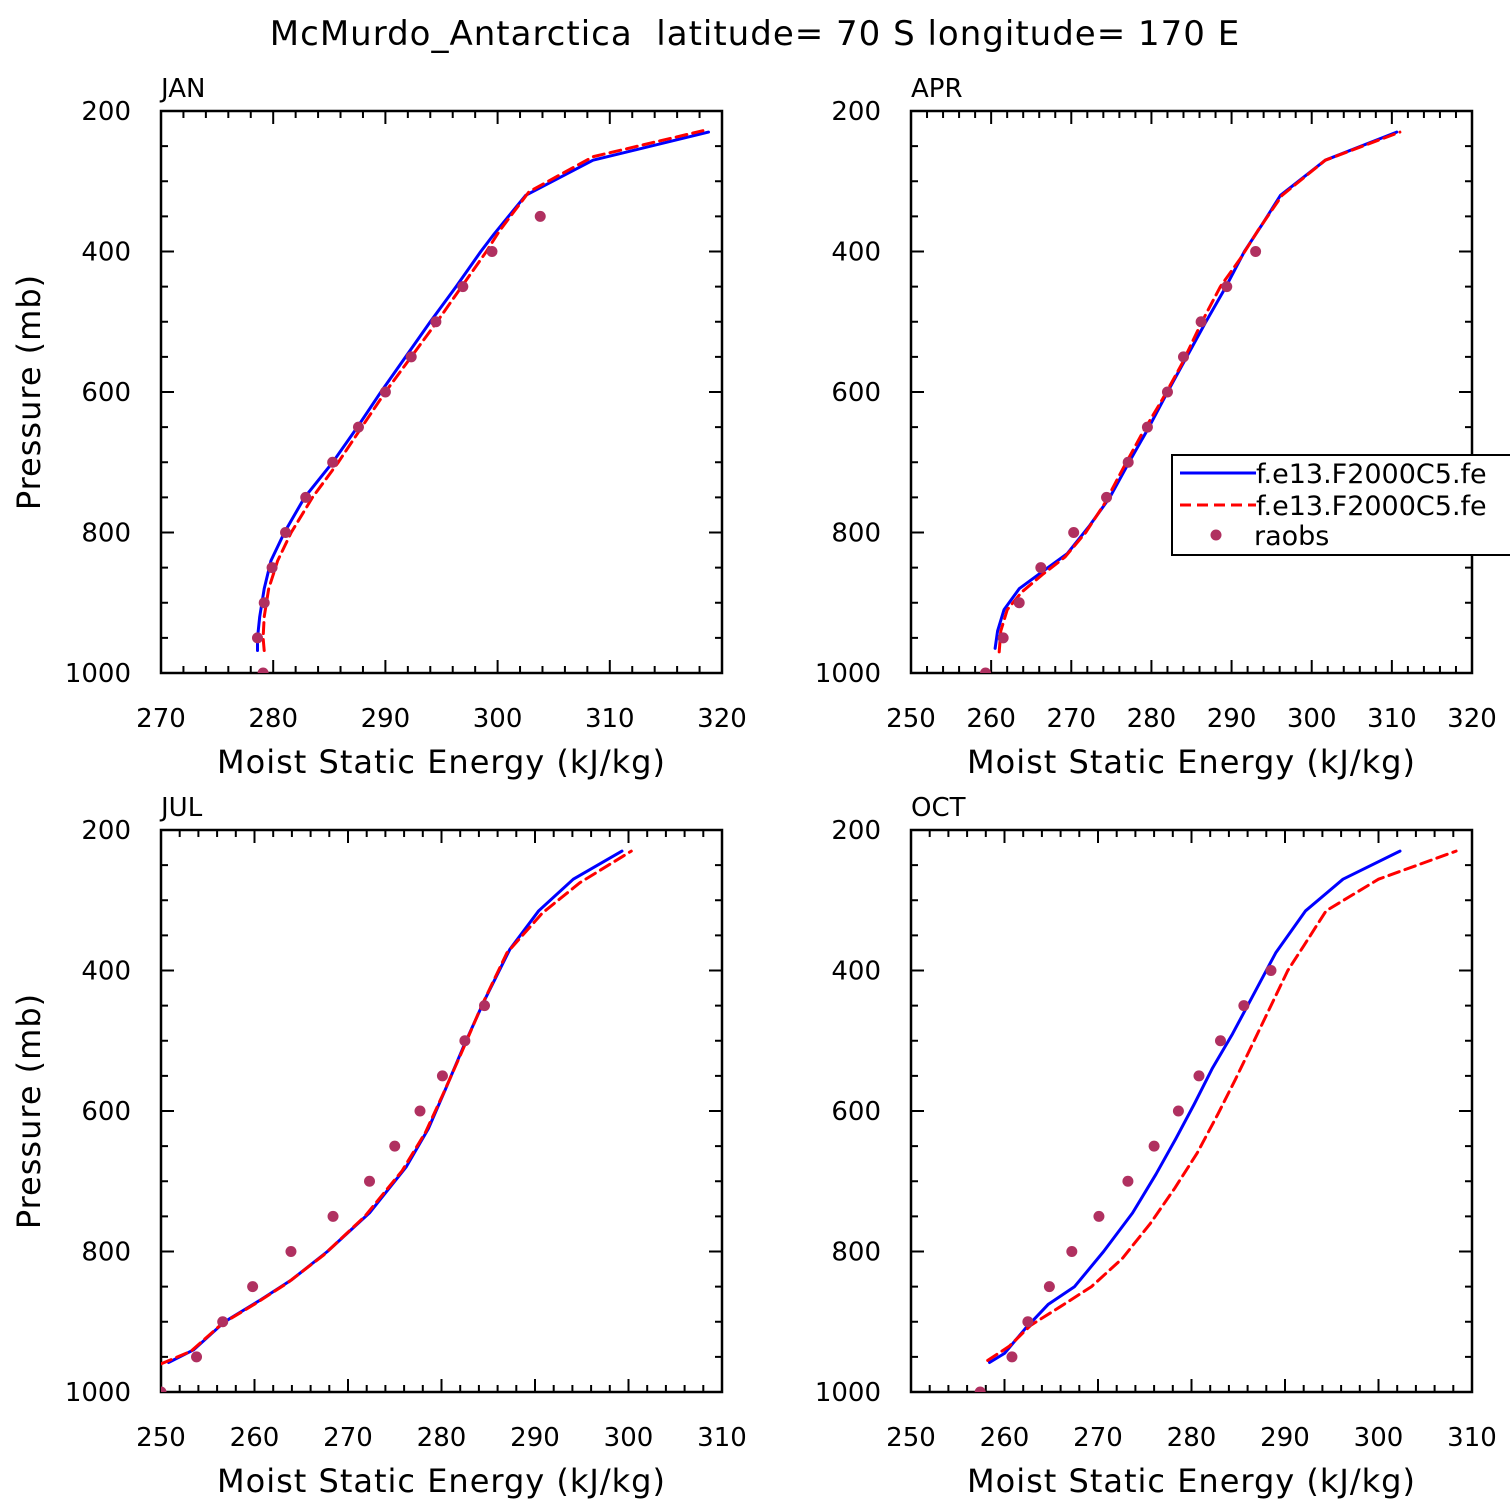 The image size is (1510, 1510). What do you see at coordinates (1472, 719) in the screenshot?
I see `x-tick-label: 320` at bounding box center [1472, 719].